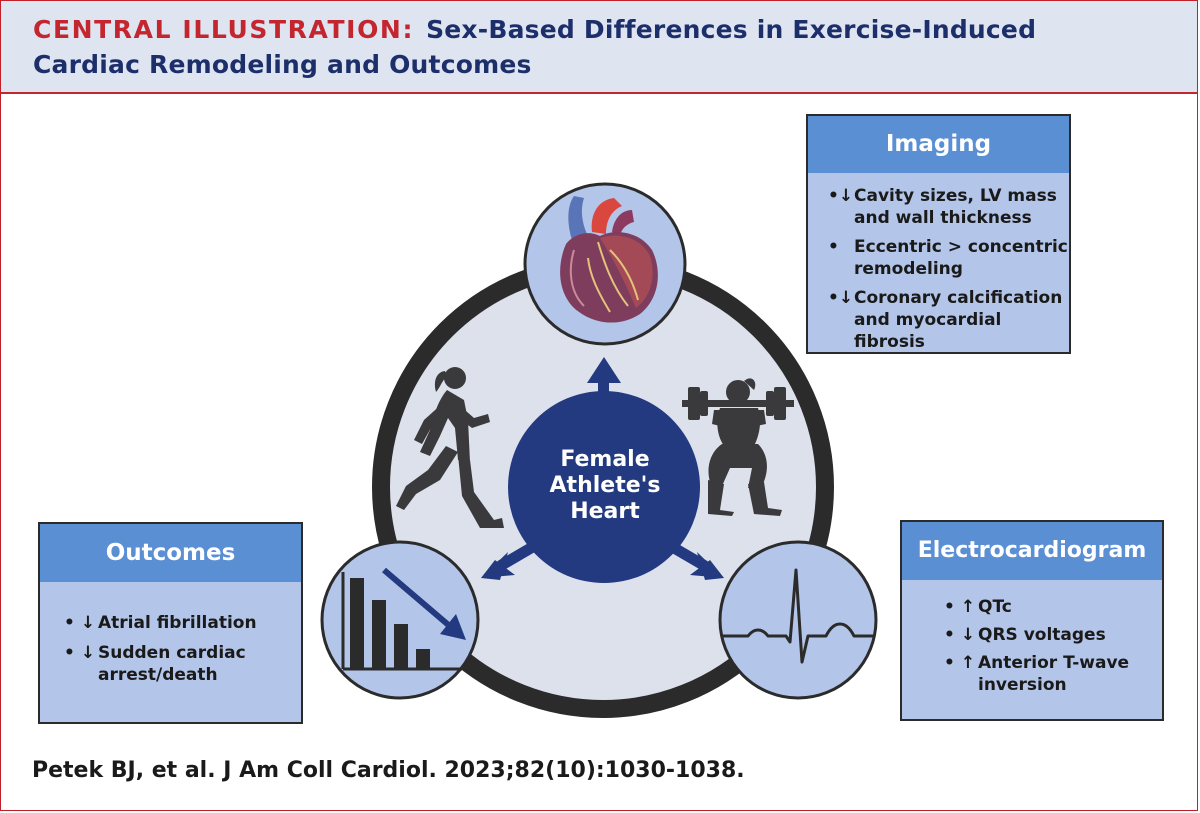 This screenshot has height=813, width=1200. Describe the element at coordinates (928, 331) in the screenshot. I see `imaging-item-3-line-2: and myocardial fibrosis` at that location.